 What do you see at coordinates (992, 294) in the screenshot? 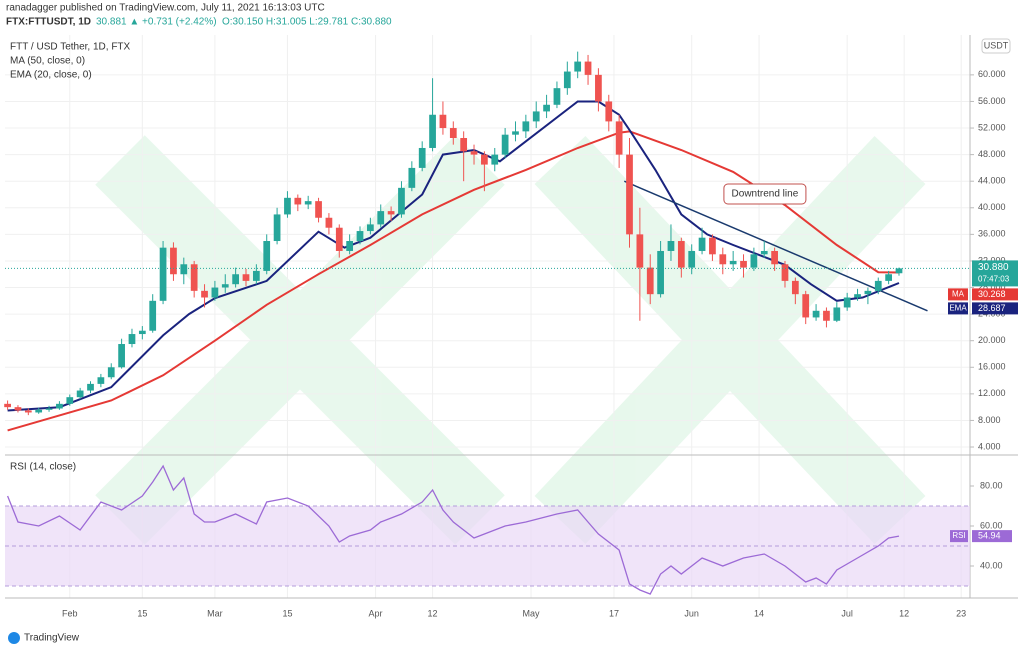
I see `series-tag-label: 30.268` at bounding box center [992, 294].